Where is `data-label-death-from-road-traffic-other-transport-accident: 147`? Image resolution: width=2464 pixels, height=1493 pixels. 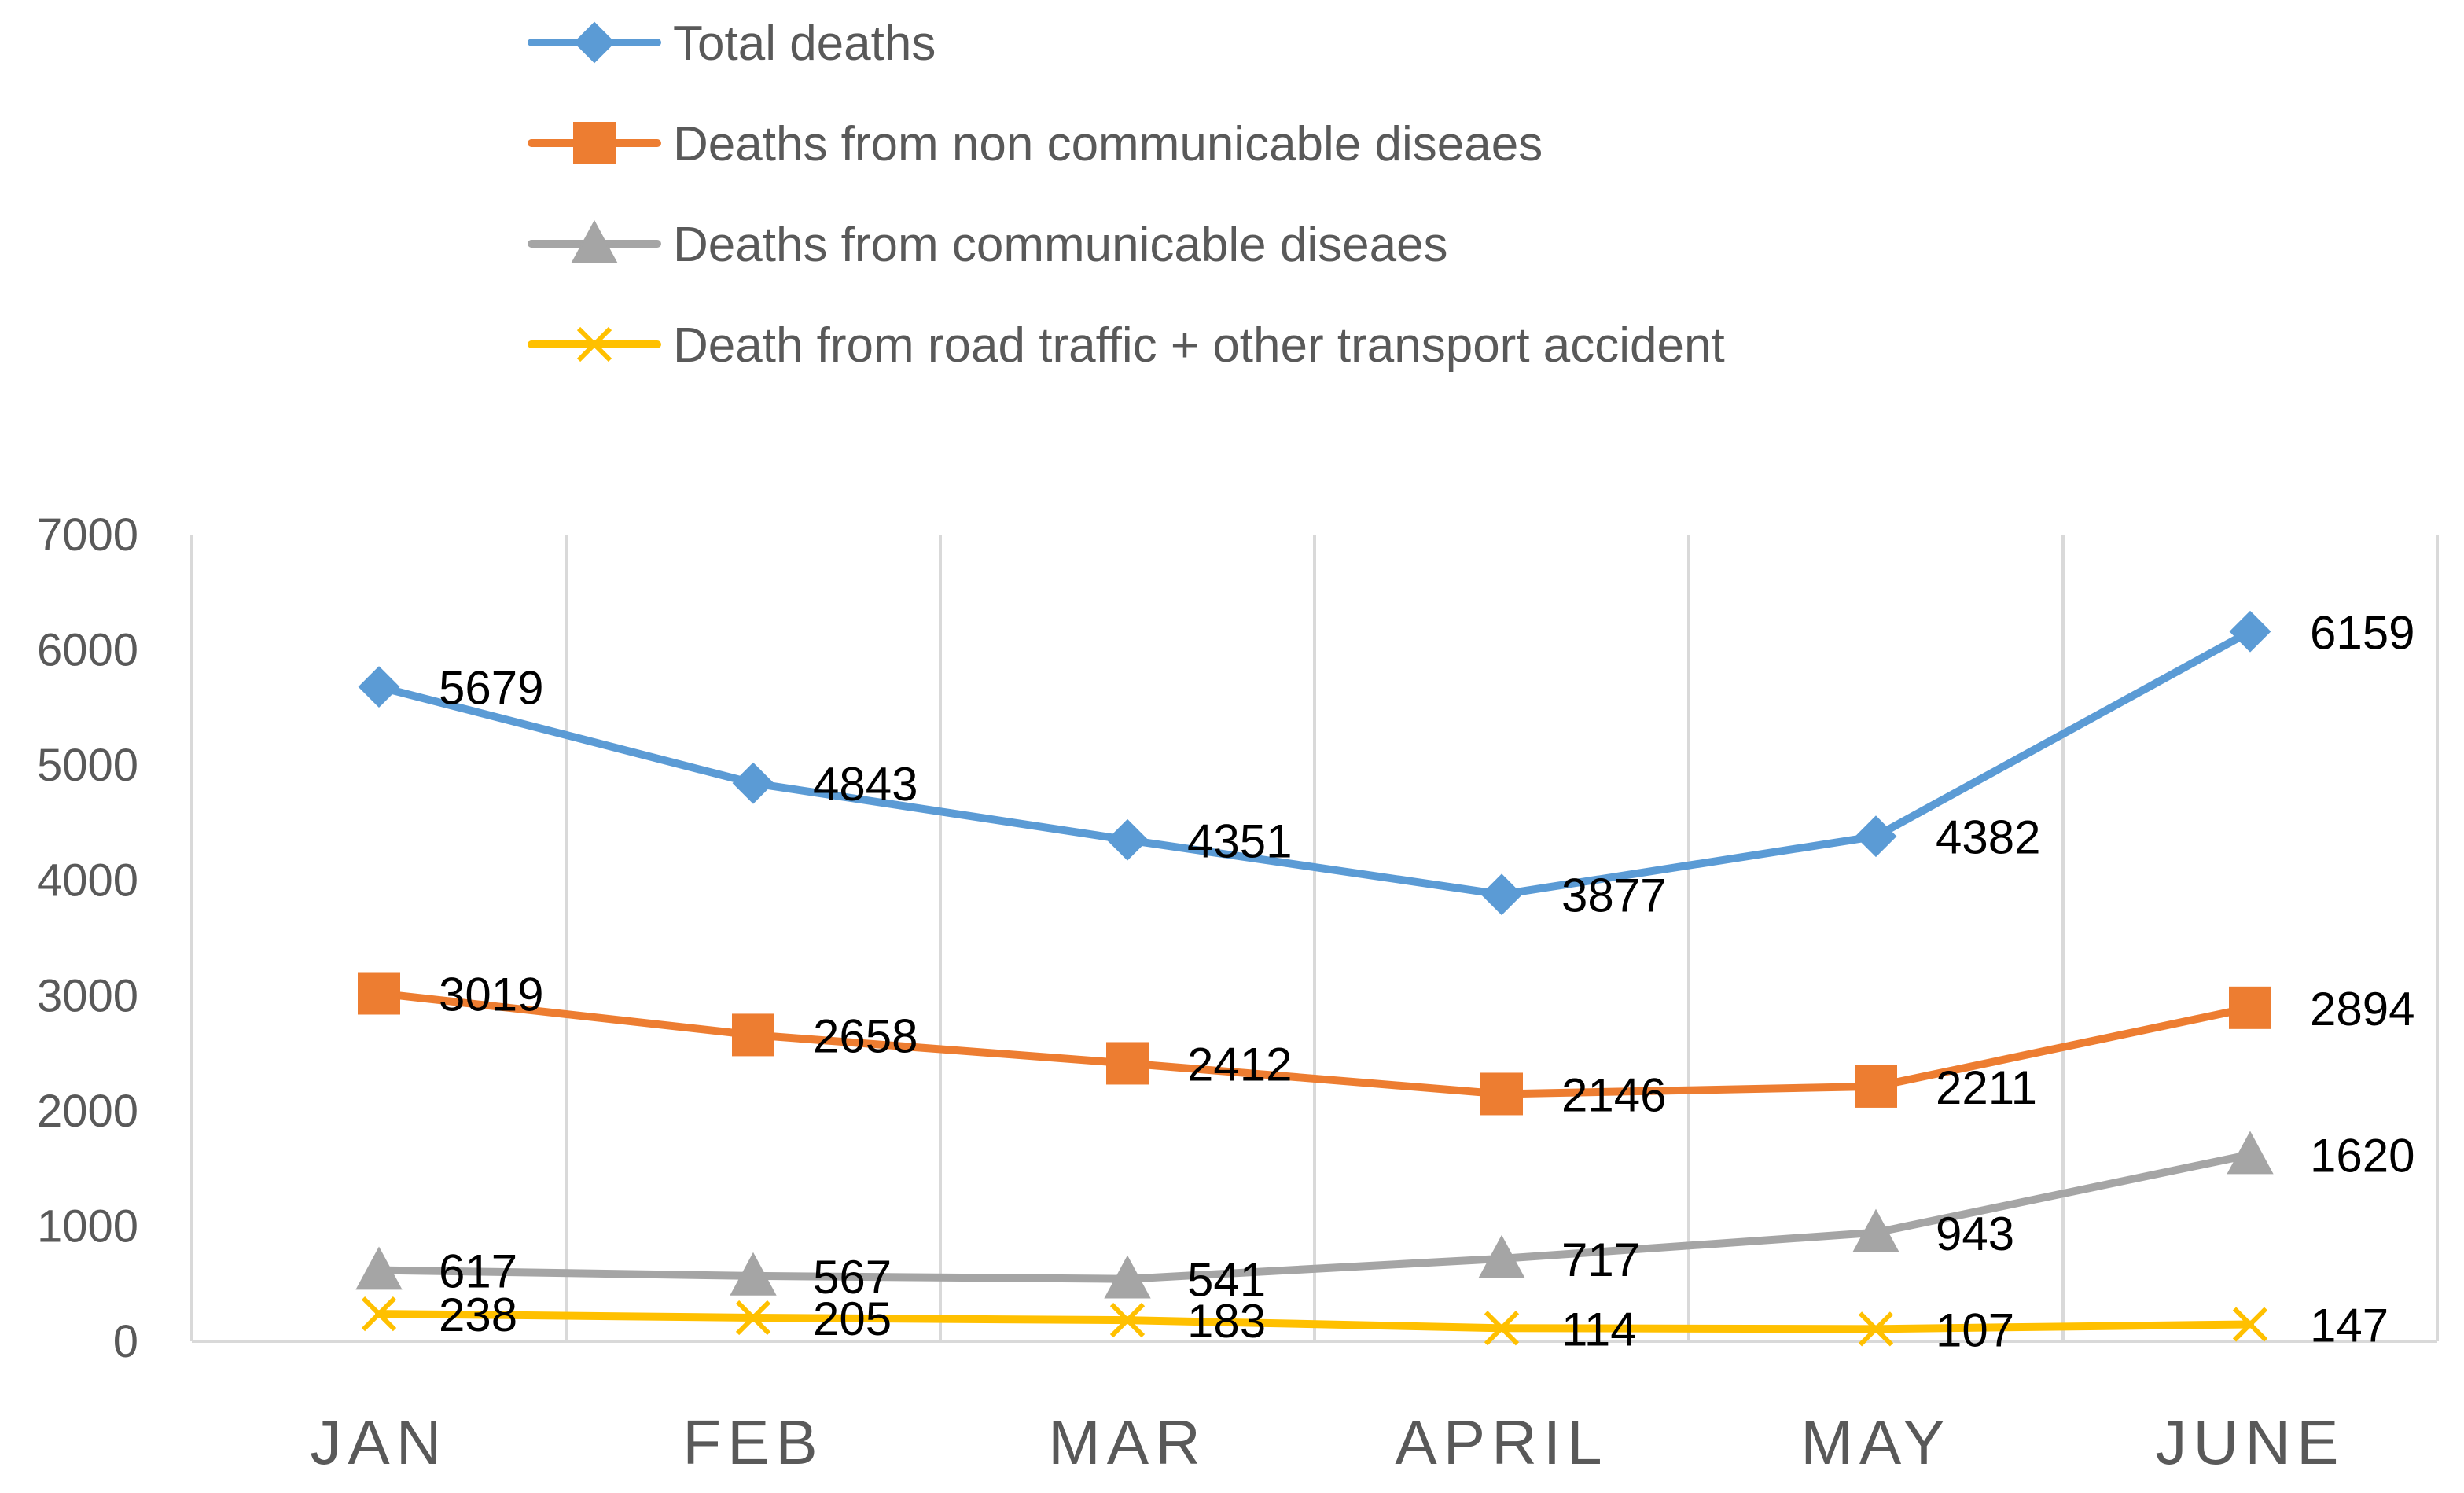
data-label-death-from-road-traffic-other-transport-accident: 147 is located at coordinates (2349, 1325).